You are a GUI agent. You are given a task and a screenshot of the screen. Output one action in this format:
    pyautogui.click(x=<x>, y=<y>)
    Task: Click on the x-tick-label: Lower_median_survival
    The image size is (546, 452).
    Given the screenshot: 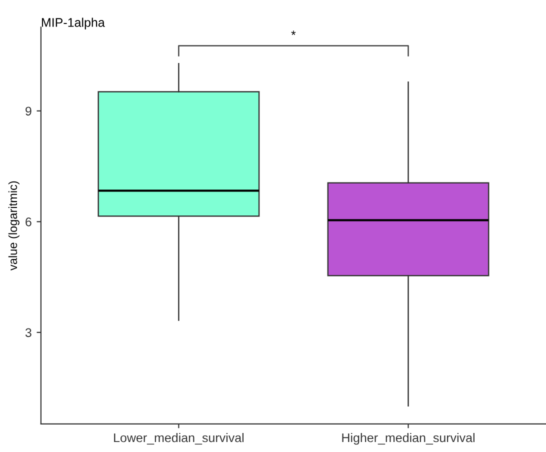 What is the action you would take?
    pyautogui.click(x=179, y=439)
    